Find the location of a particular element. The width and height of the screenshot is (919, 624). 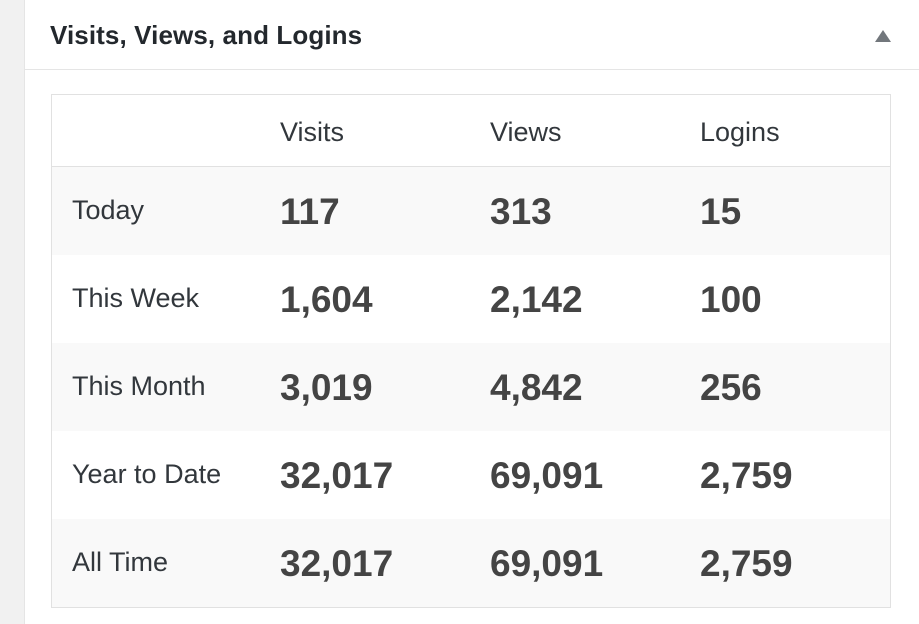

row-label: Year to Date is located at coordinates (147, 474).